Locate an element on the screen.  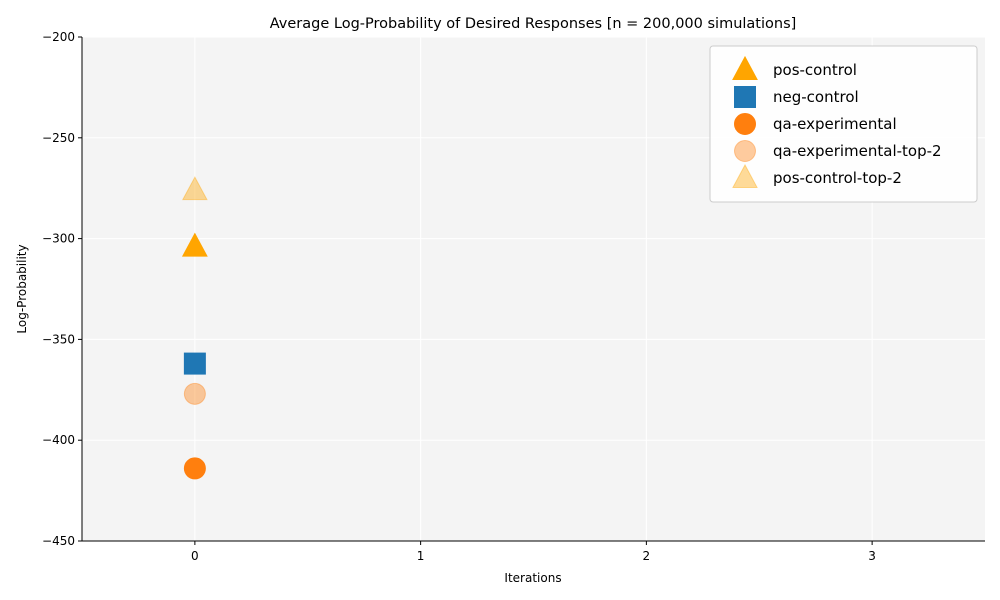
legend-label-qa-experimental-top-2: qa-experimental-top-2 is located at coordinates (857, 151).